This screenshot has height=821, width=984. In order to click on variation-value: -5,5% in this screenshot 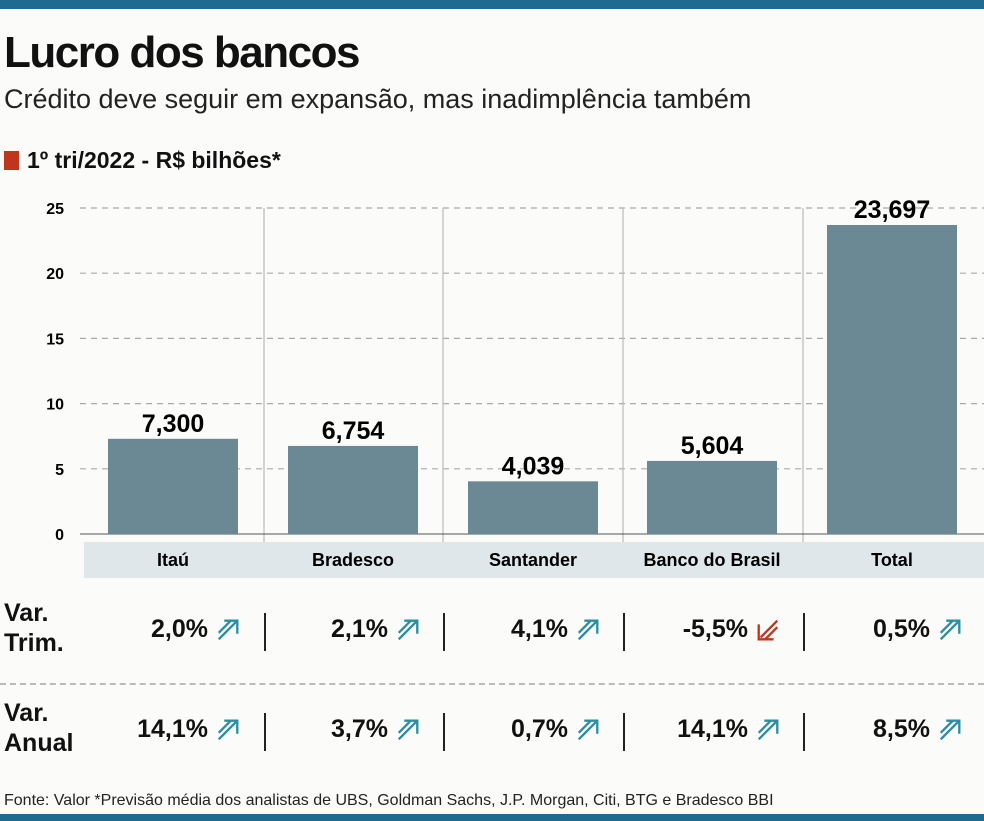, I will do `click(715, 629)`.